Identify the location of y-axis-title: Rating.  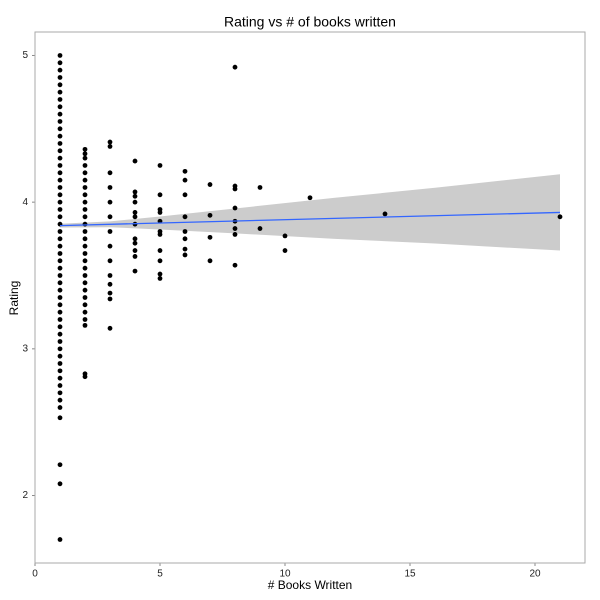
(14, 298).